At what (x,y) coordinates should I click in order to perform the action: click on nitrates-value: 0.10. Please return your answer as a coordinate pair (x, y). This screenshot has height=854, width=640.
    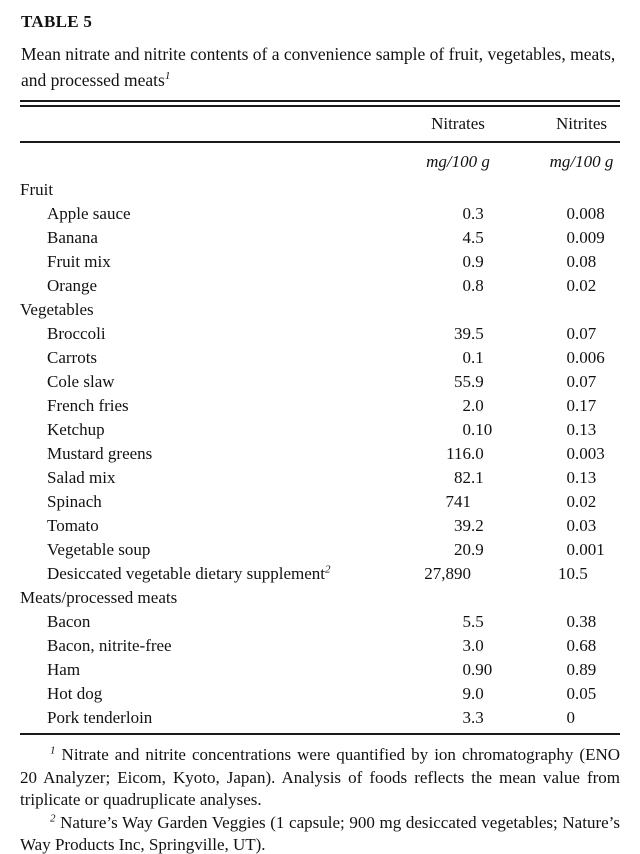
    Looking at the image, I should click on (477, 429).